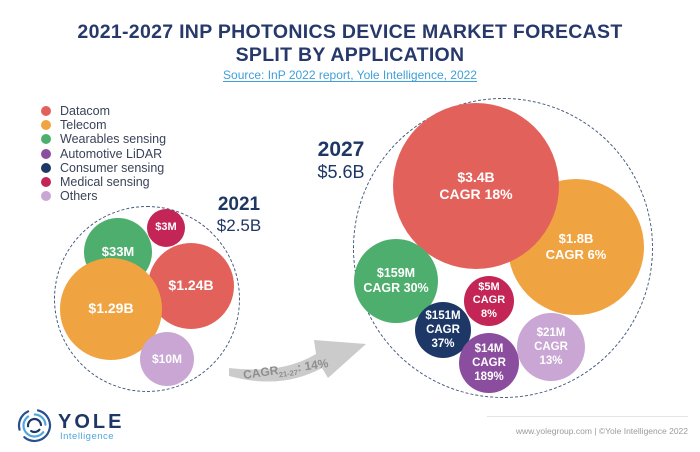 This screenshot has width=700, height=452. Describe the element at coordinates (34, 425) in the screenshot. I see `yole-logo-icon` at that location.